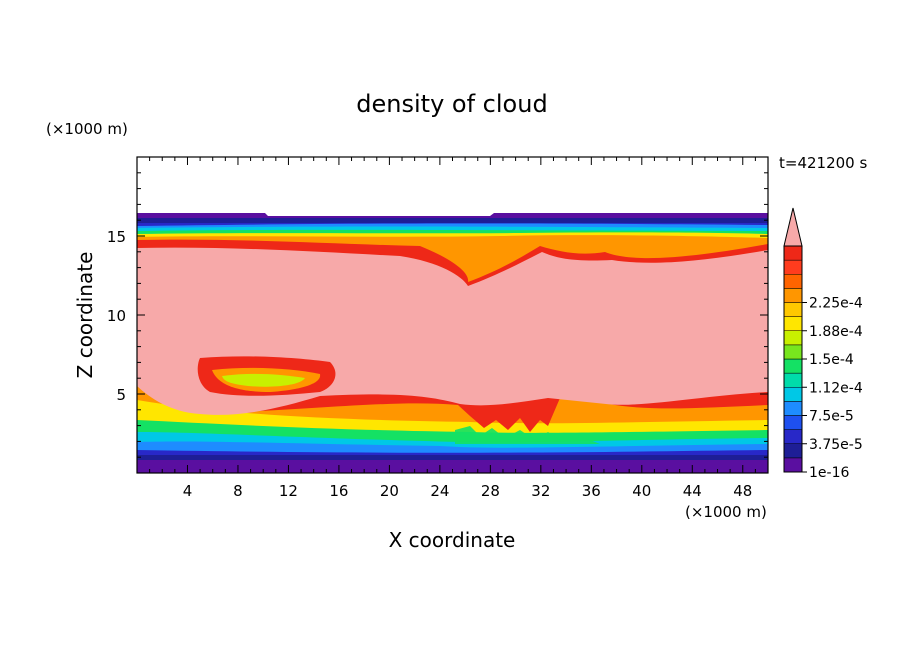  I want to click on x-unit-label: (×1000 m), so click(726, 512).